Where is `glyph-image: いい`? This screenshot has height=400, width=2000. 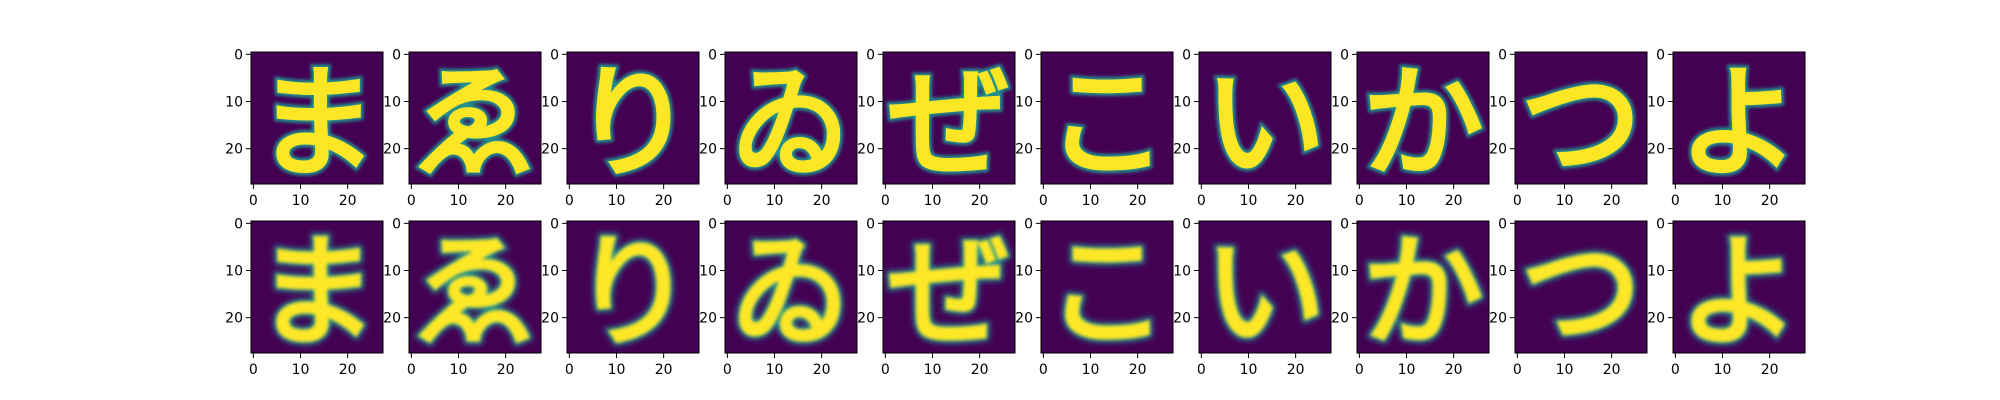 glyph-image: いい is located at coordinates (1265, 118).